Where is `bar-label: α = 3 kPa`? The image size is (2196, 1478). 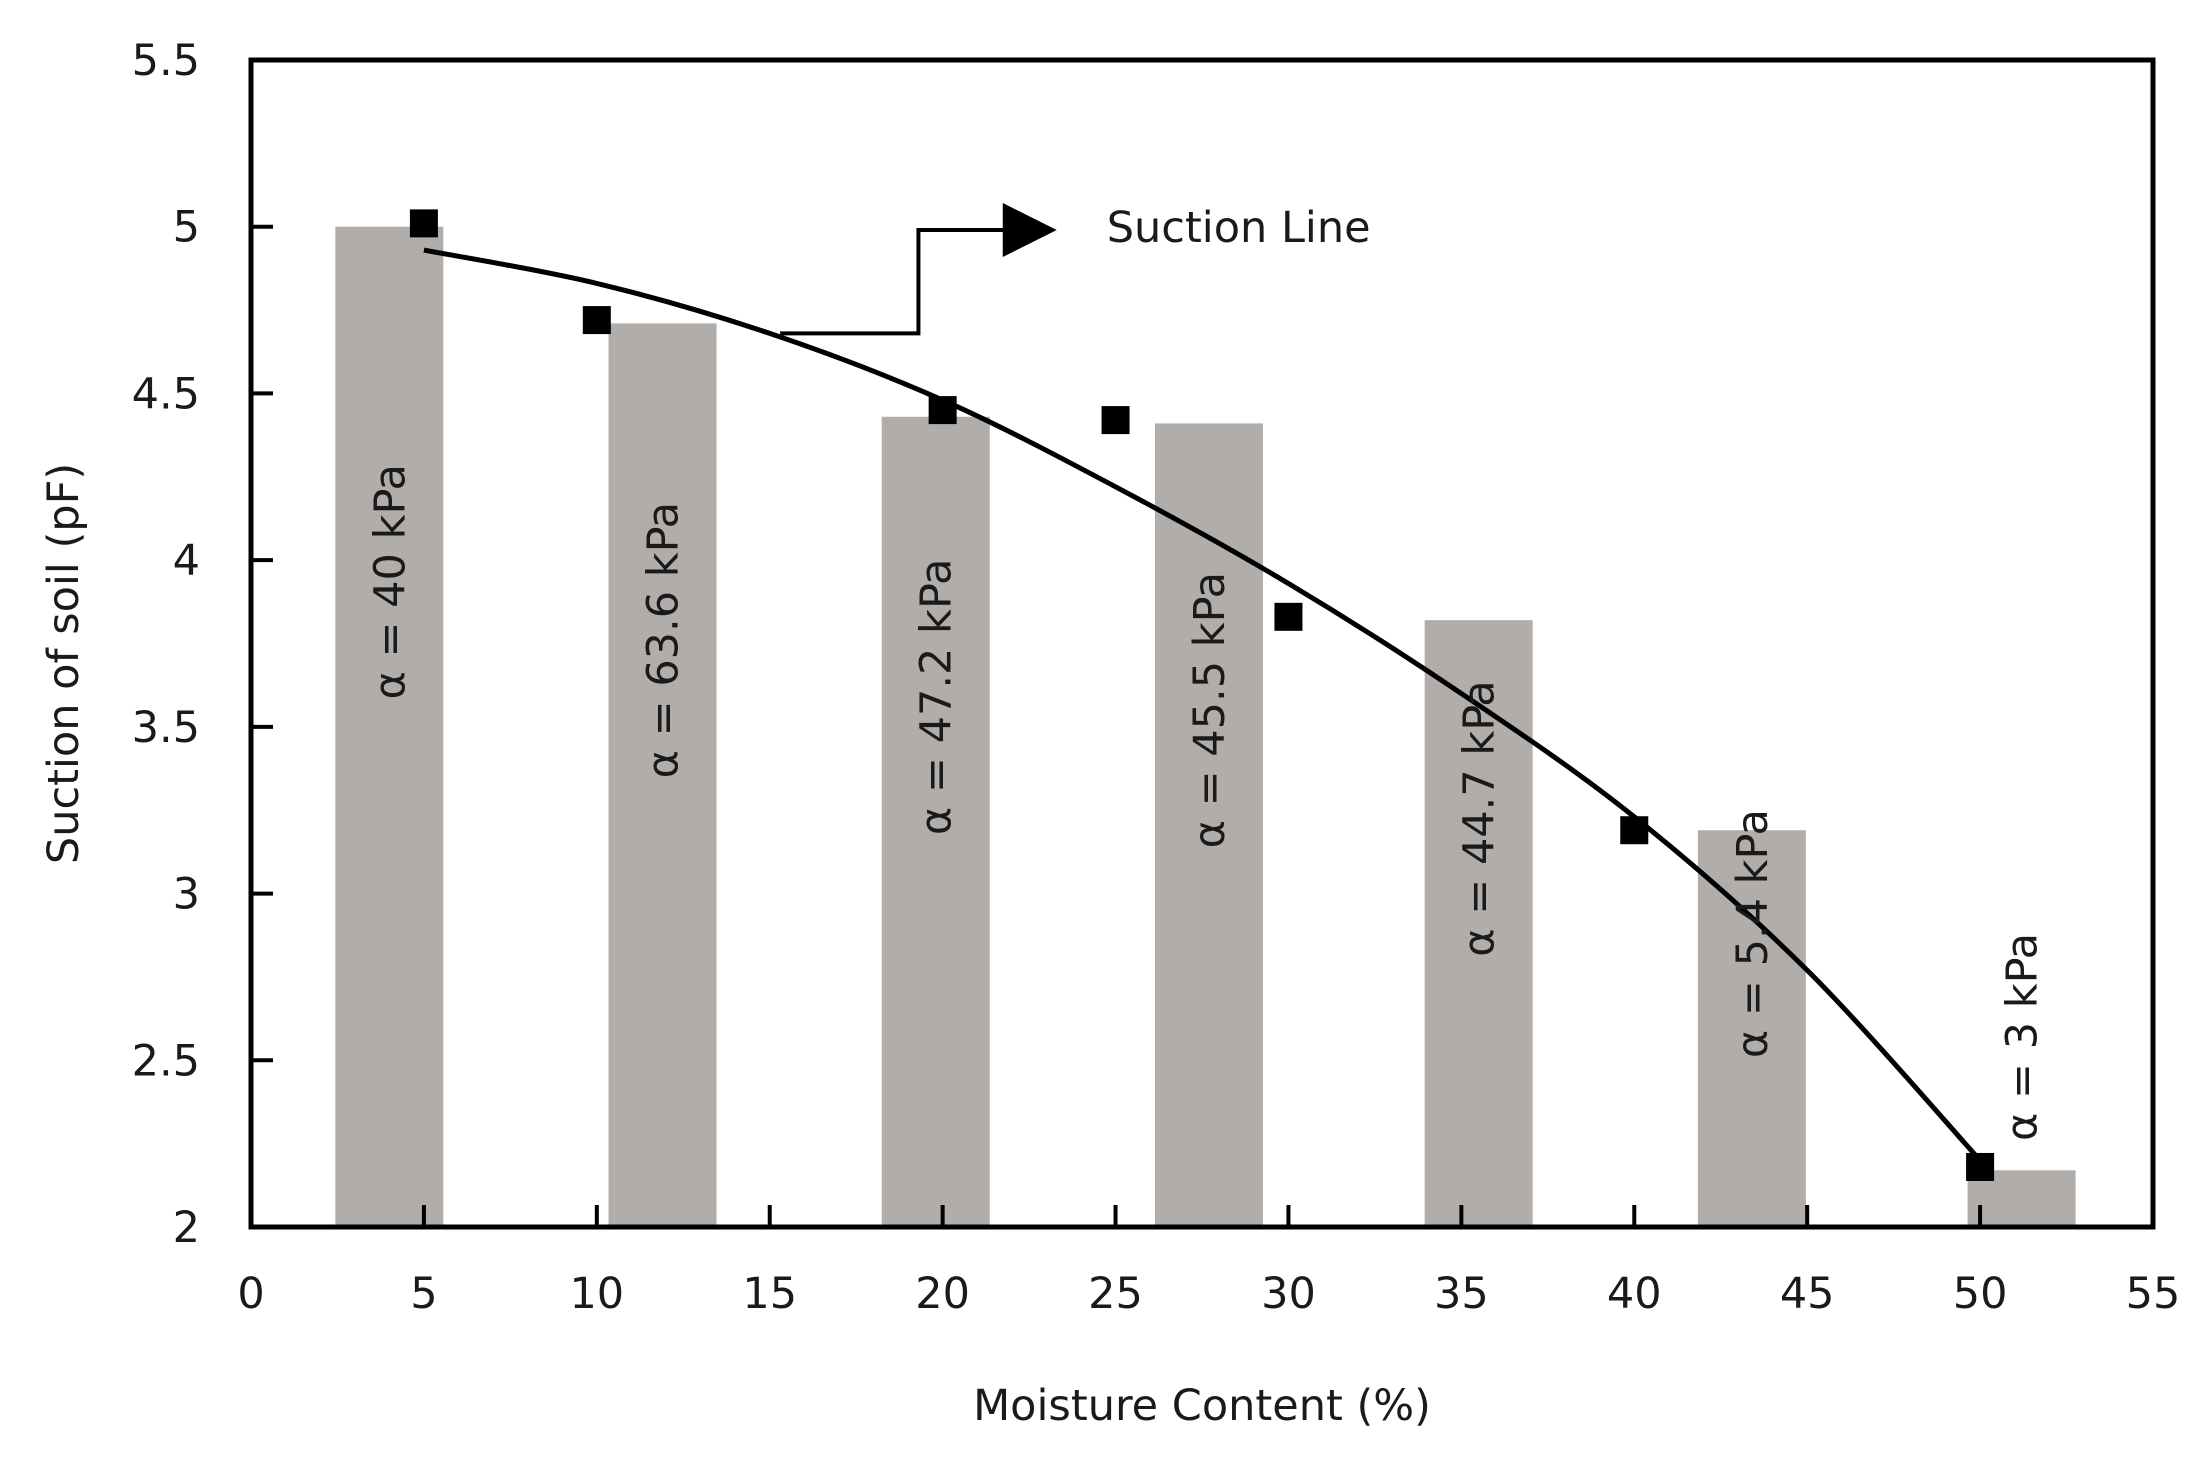
bar-label: α = 3 kPa is located at coordinates (2023, 1037).